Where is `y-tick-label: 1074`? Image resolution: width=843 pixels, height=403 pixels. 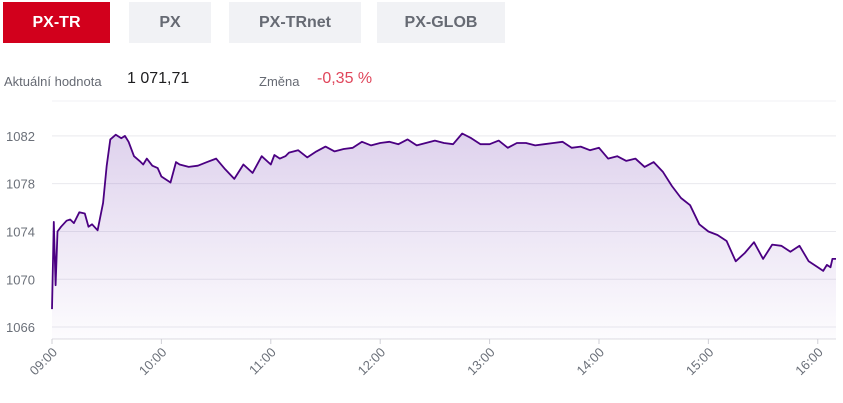
y-tick-label: 1074 is located at coordinates (20, 231).